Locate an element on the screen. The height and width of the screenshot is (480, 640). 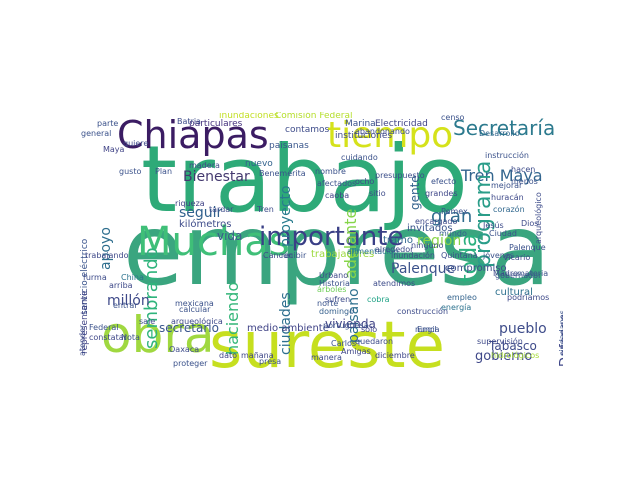
cloud-word: sufren is located at coordinates (338, 299).